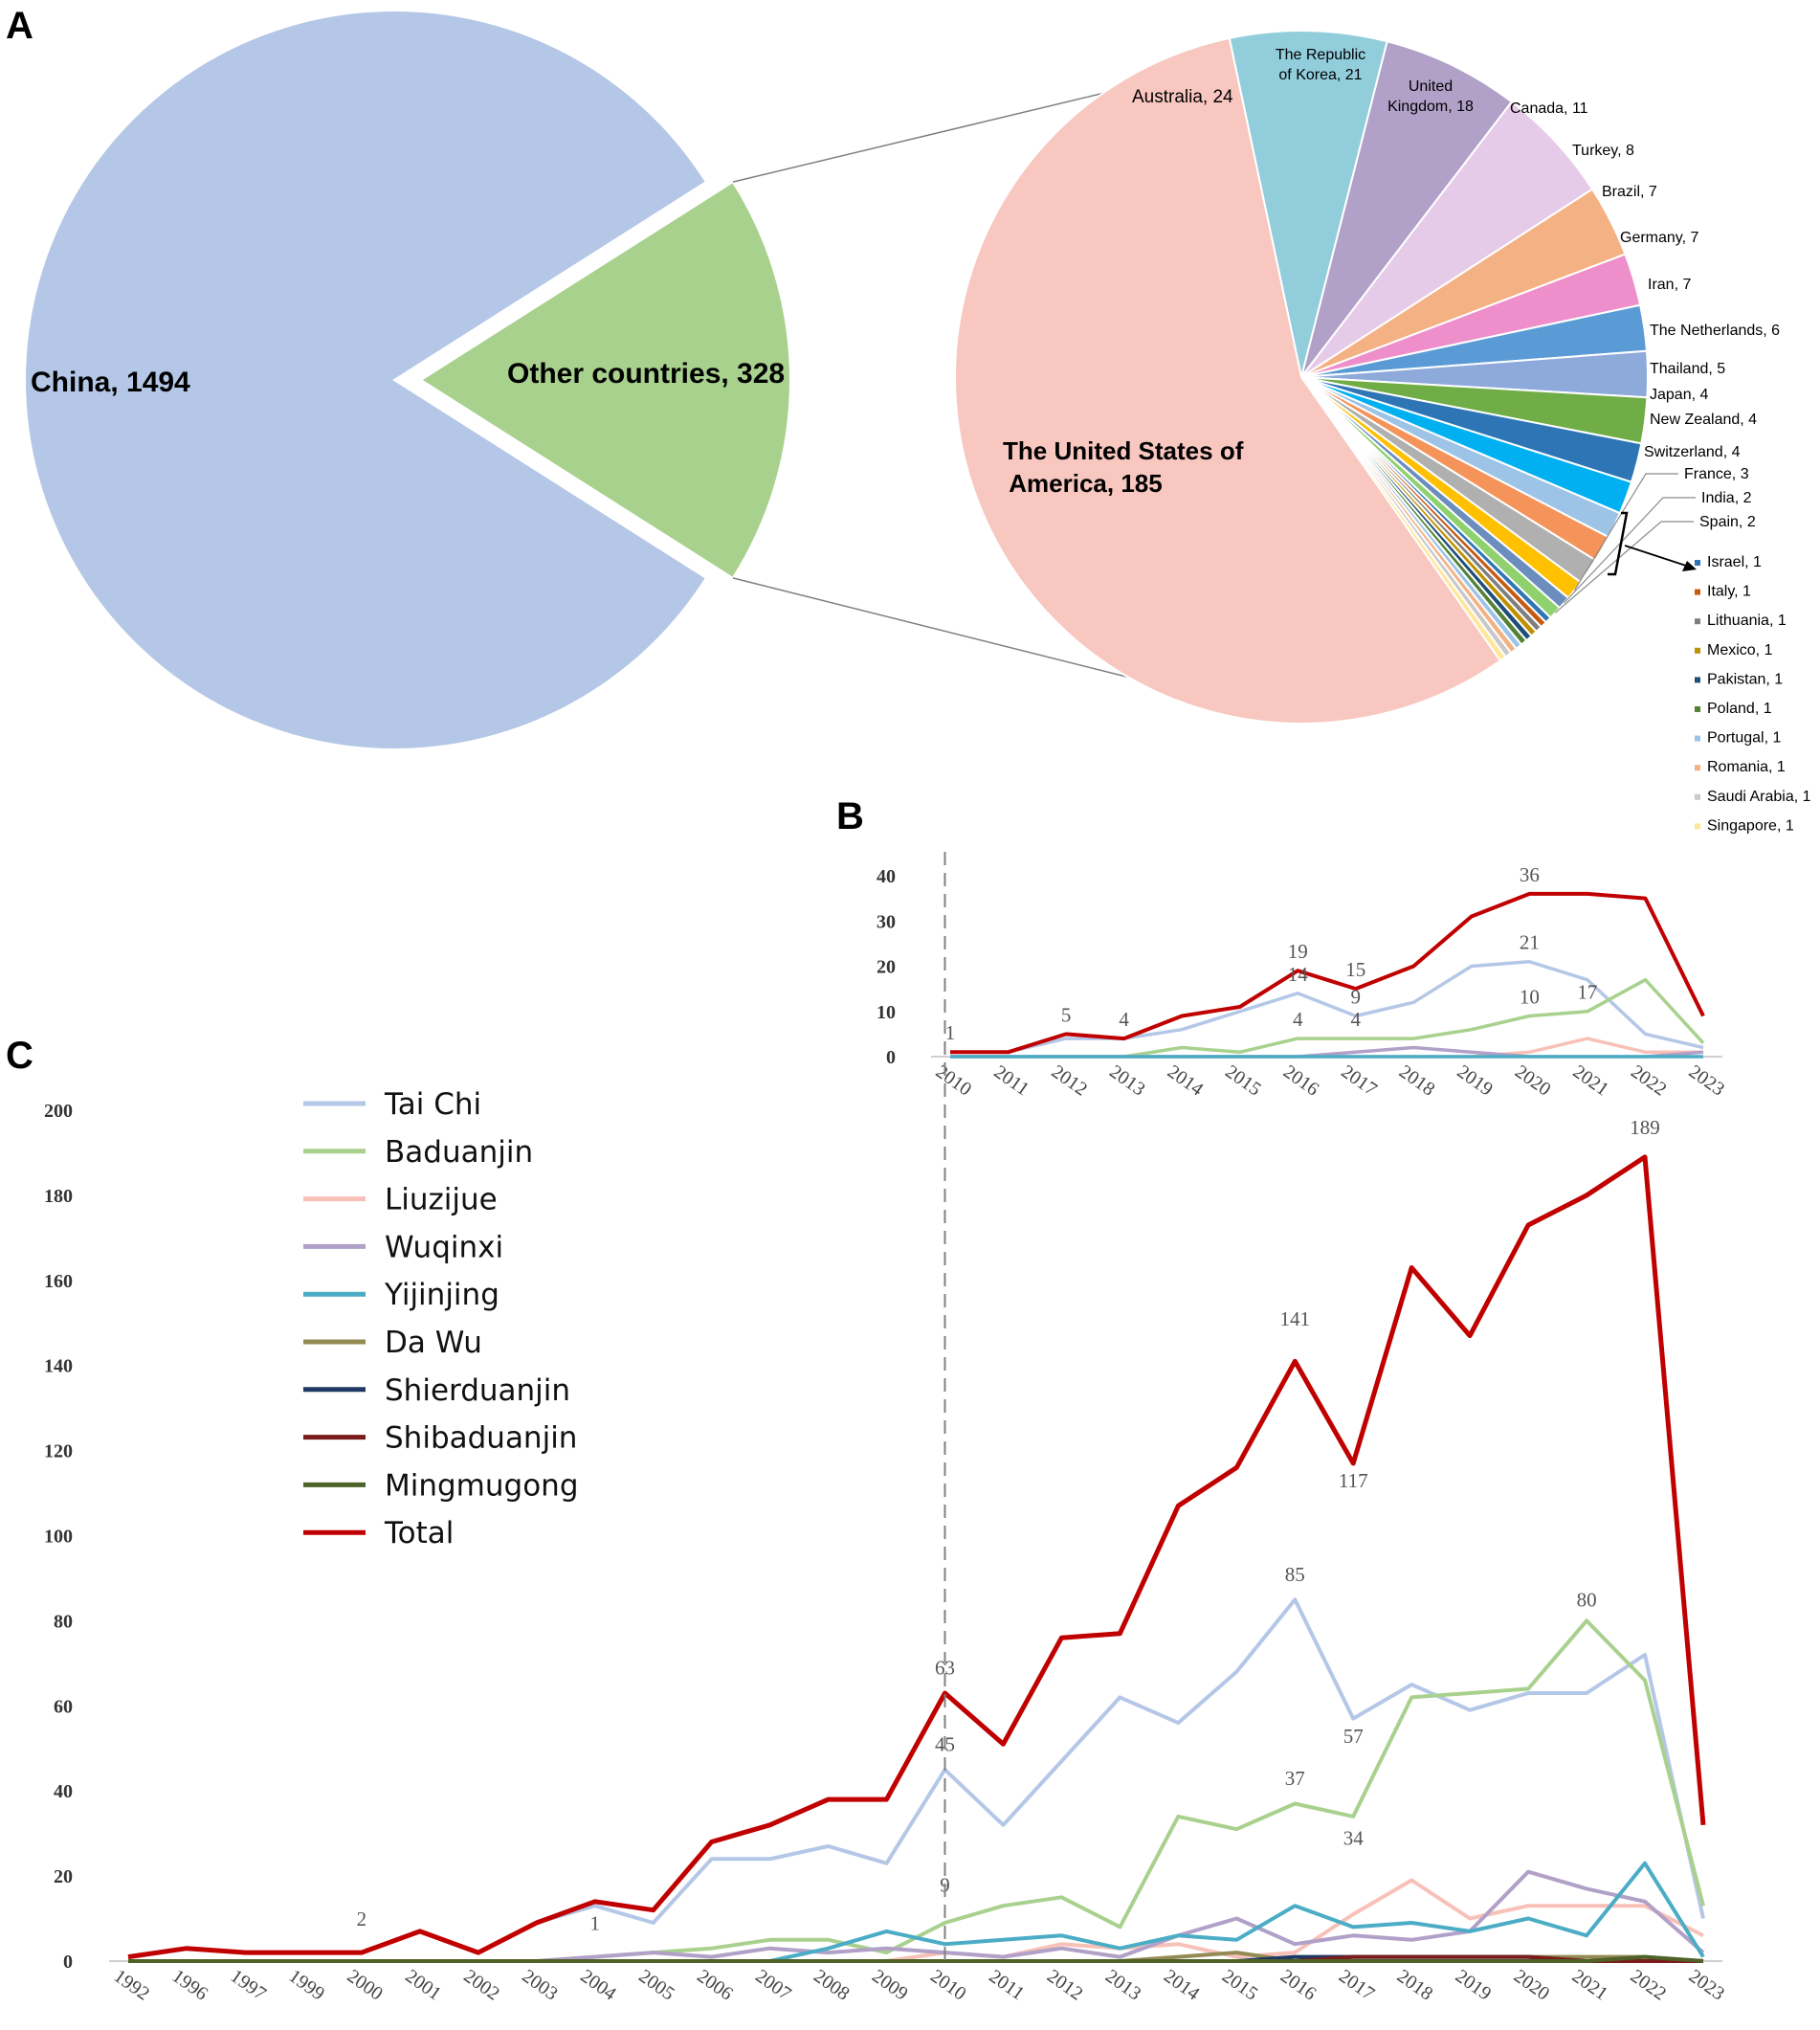  Describe the element at coordinates (1012, 1081) in the screenshot. I see `b-x-tick-2011: 2011` at that location.